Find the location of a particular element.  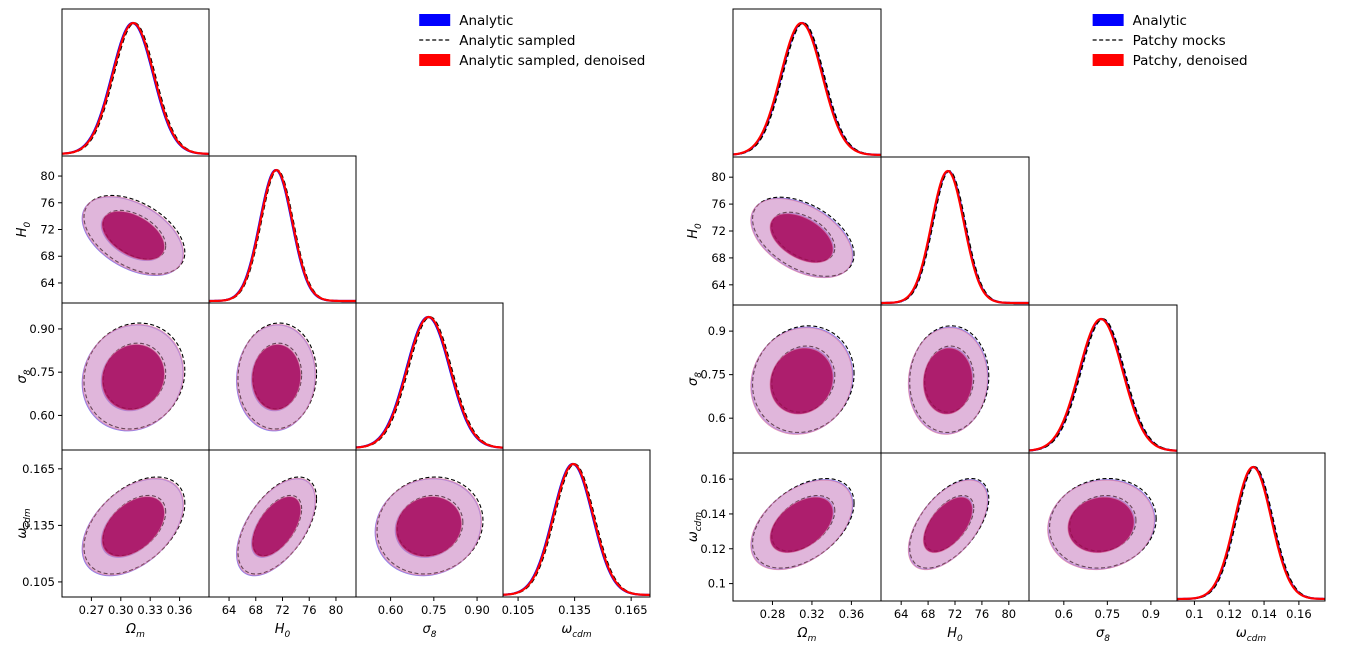

panel-wc-s8: 0.60 0.75 0.90 σ8 is located at coordinates (429, 544).